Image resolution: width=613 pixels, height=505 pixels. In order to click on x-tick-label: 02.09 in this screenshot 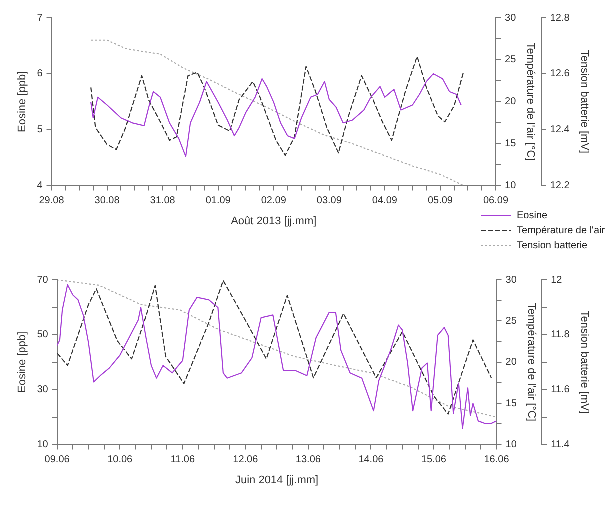, I will do `click(274, 201)`.